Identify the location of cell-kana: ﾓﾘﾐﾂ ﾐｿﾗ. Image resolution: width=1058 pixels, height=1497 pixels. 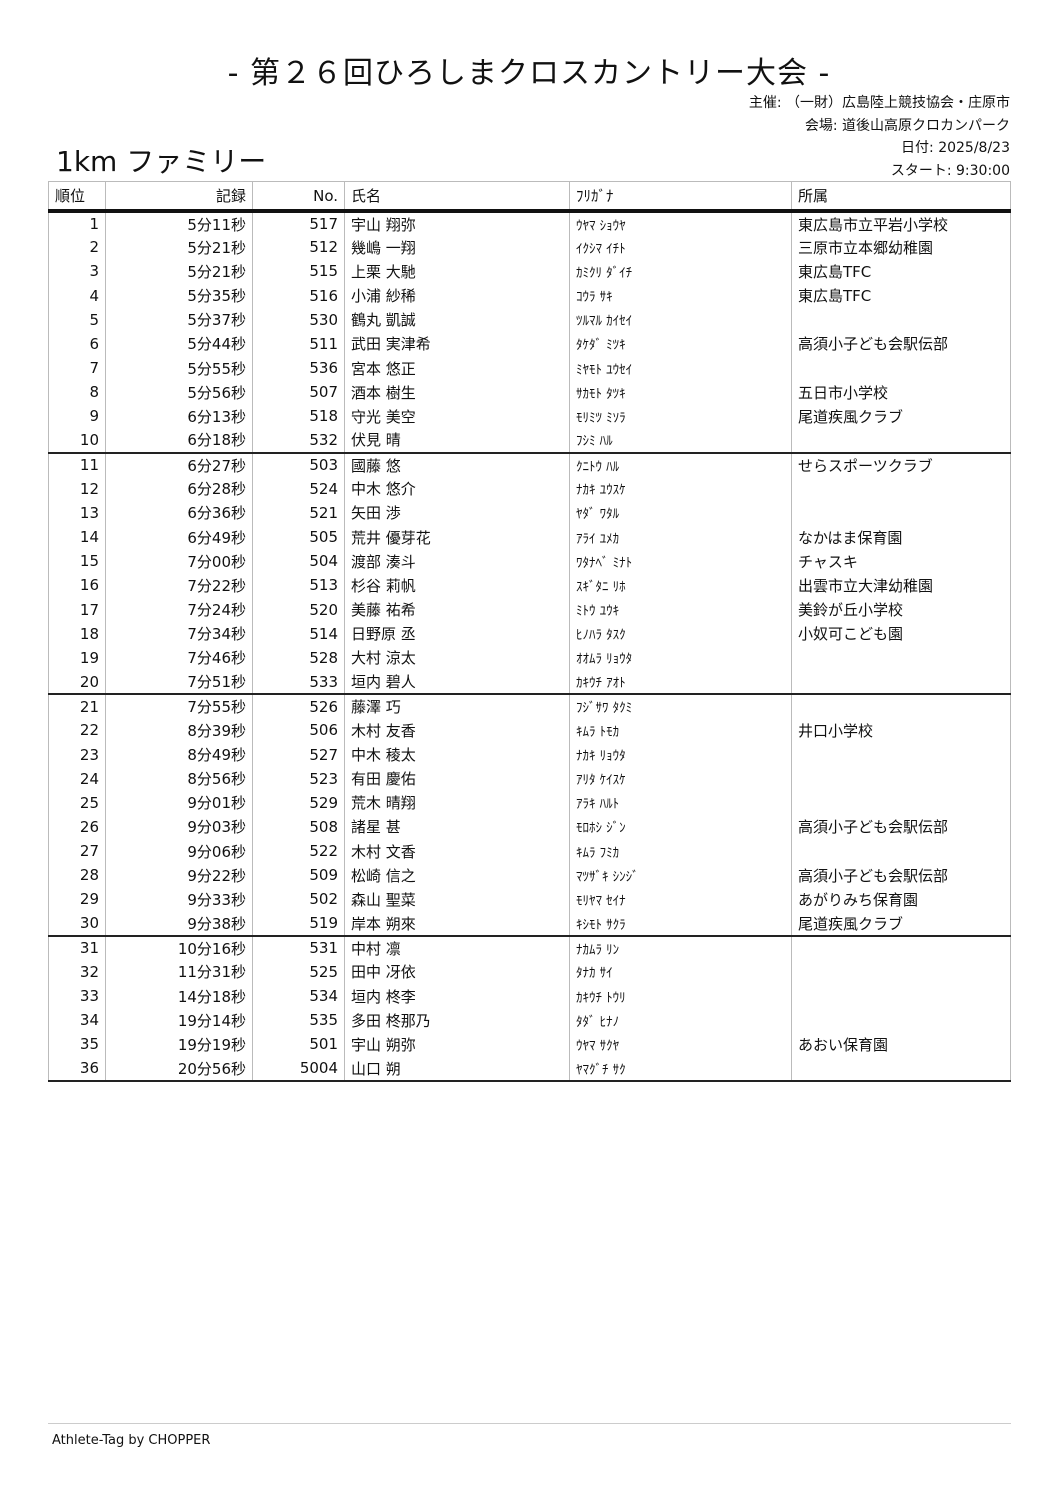
(680, 416).